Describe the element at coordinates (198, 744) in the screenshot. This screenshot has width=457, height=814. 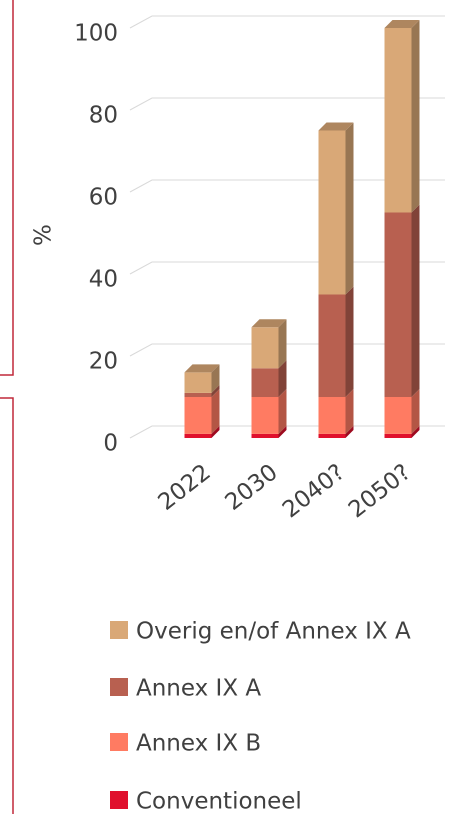
I see `legend-label: Annex IX B` at that location.